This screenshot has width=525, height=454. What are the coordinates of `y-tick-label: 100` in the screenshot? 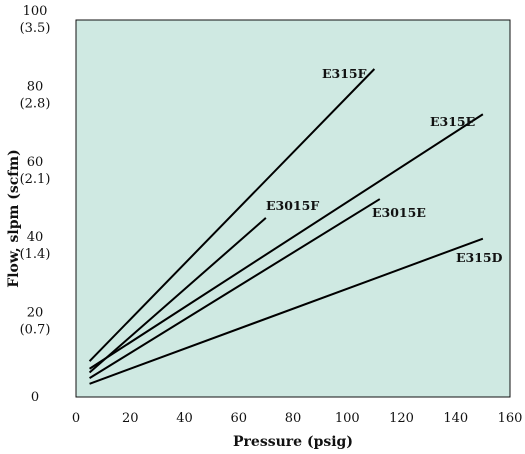 It's located at (35, 11).